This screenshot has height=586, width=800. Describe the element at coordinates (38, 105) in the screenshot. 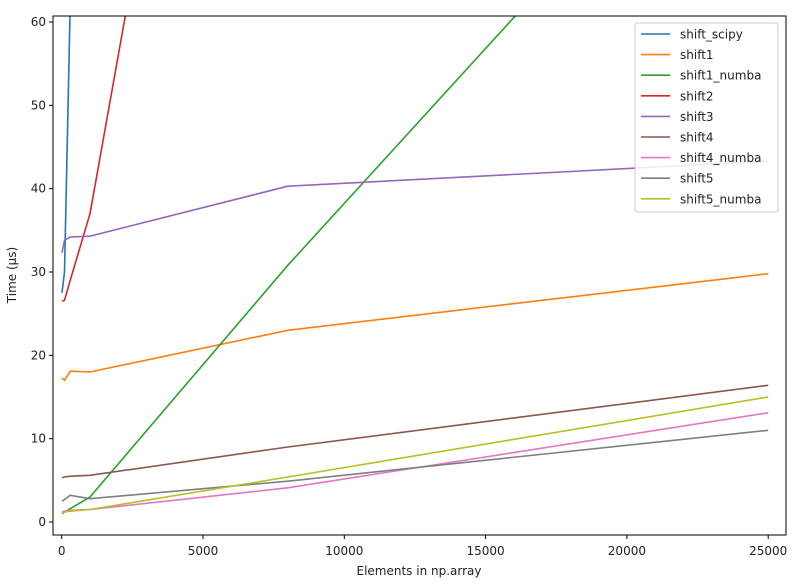

I see `y-tick-label: 50` at that location.